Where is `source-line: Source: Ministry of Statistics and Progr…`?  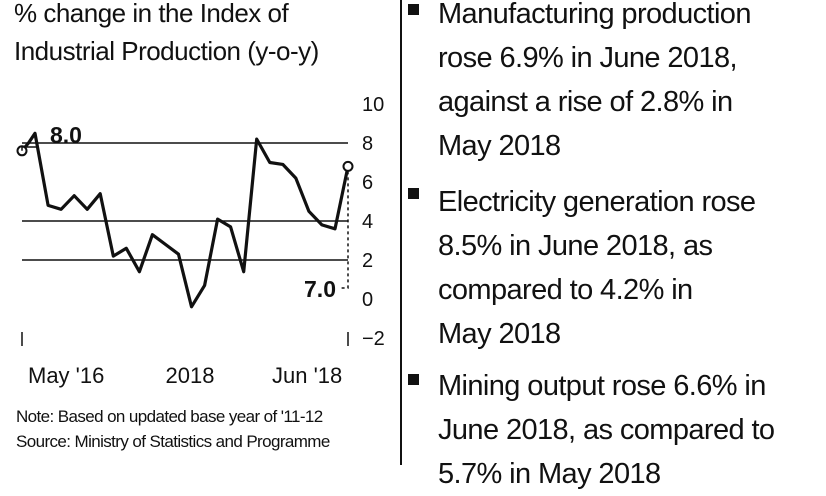
source-line: Source: Ministry of Statistics and Progr… is located at coordinates (173, 441).